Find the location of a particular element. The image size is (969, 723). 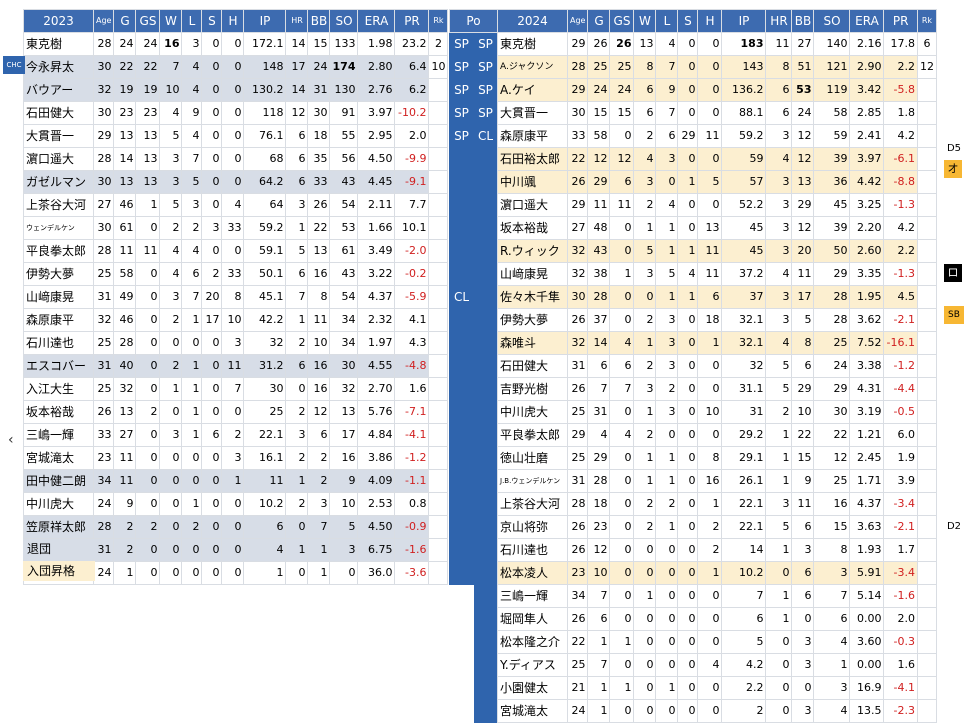

cell-so: 3 is located at coordinates (832, 573).